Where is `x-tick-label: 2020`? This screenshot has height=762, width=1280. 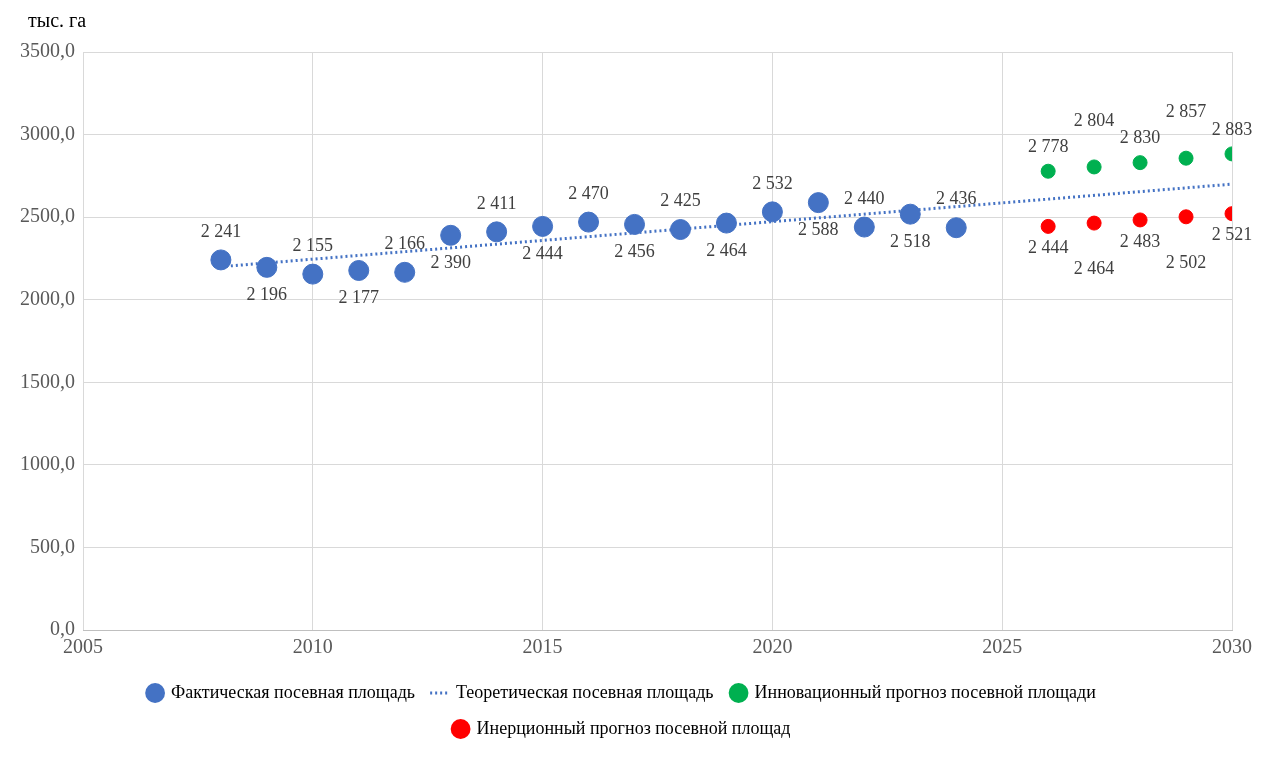 x-tick-label: 2020 is located at coordinates (772, 646).